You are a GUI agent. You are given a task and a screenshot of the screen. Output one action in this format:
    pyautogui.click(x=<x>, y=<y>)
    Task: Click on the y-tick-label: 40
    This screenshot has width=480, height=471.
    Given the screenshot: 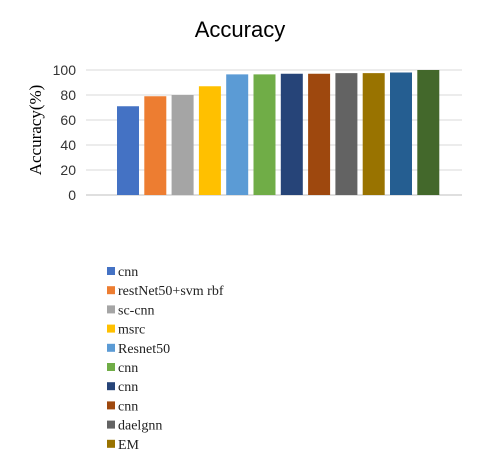 What is the action you would take?
    pyautogui.click(x=68, y=145)
    